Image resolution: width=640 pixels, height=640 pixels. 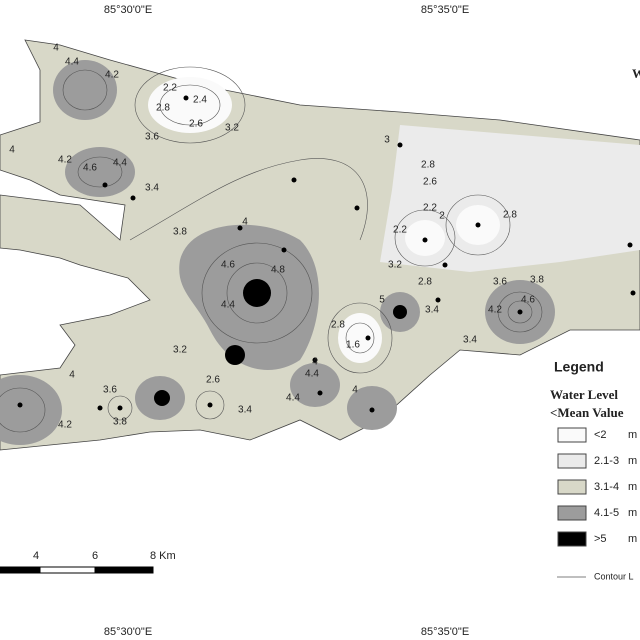 I want to click on contour-label: 5, so click(x=382, y=300).